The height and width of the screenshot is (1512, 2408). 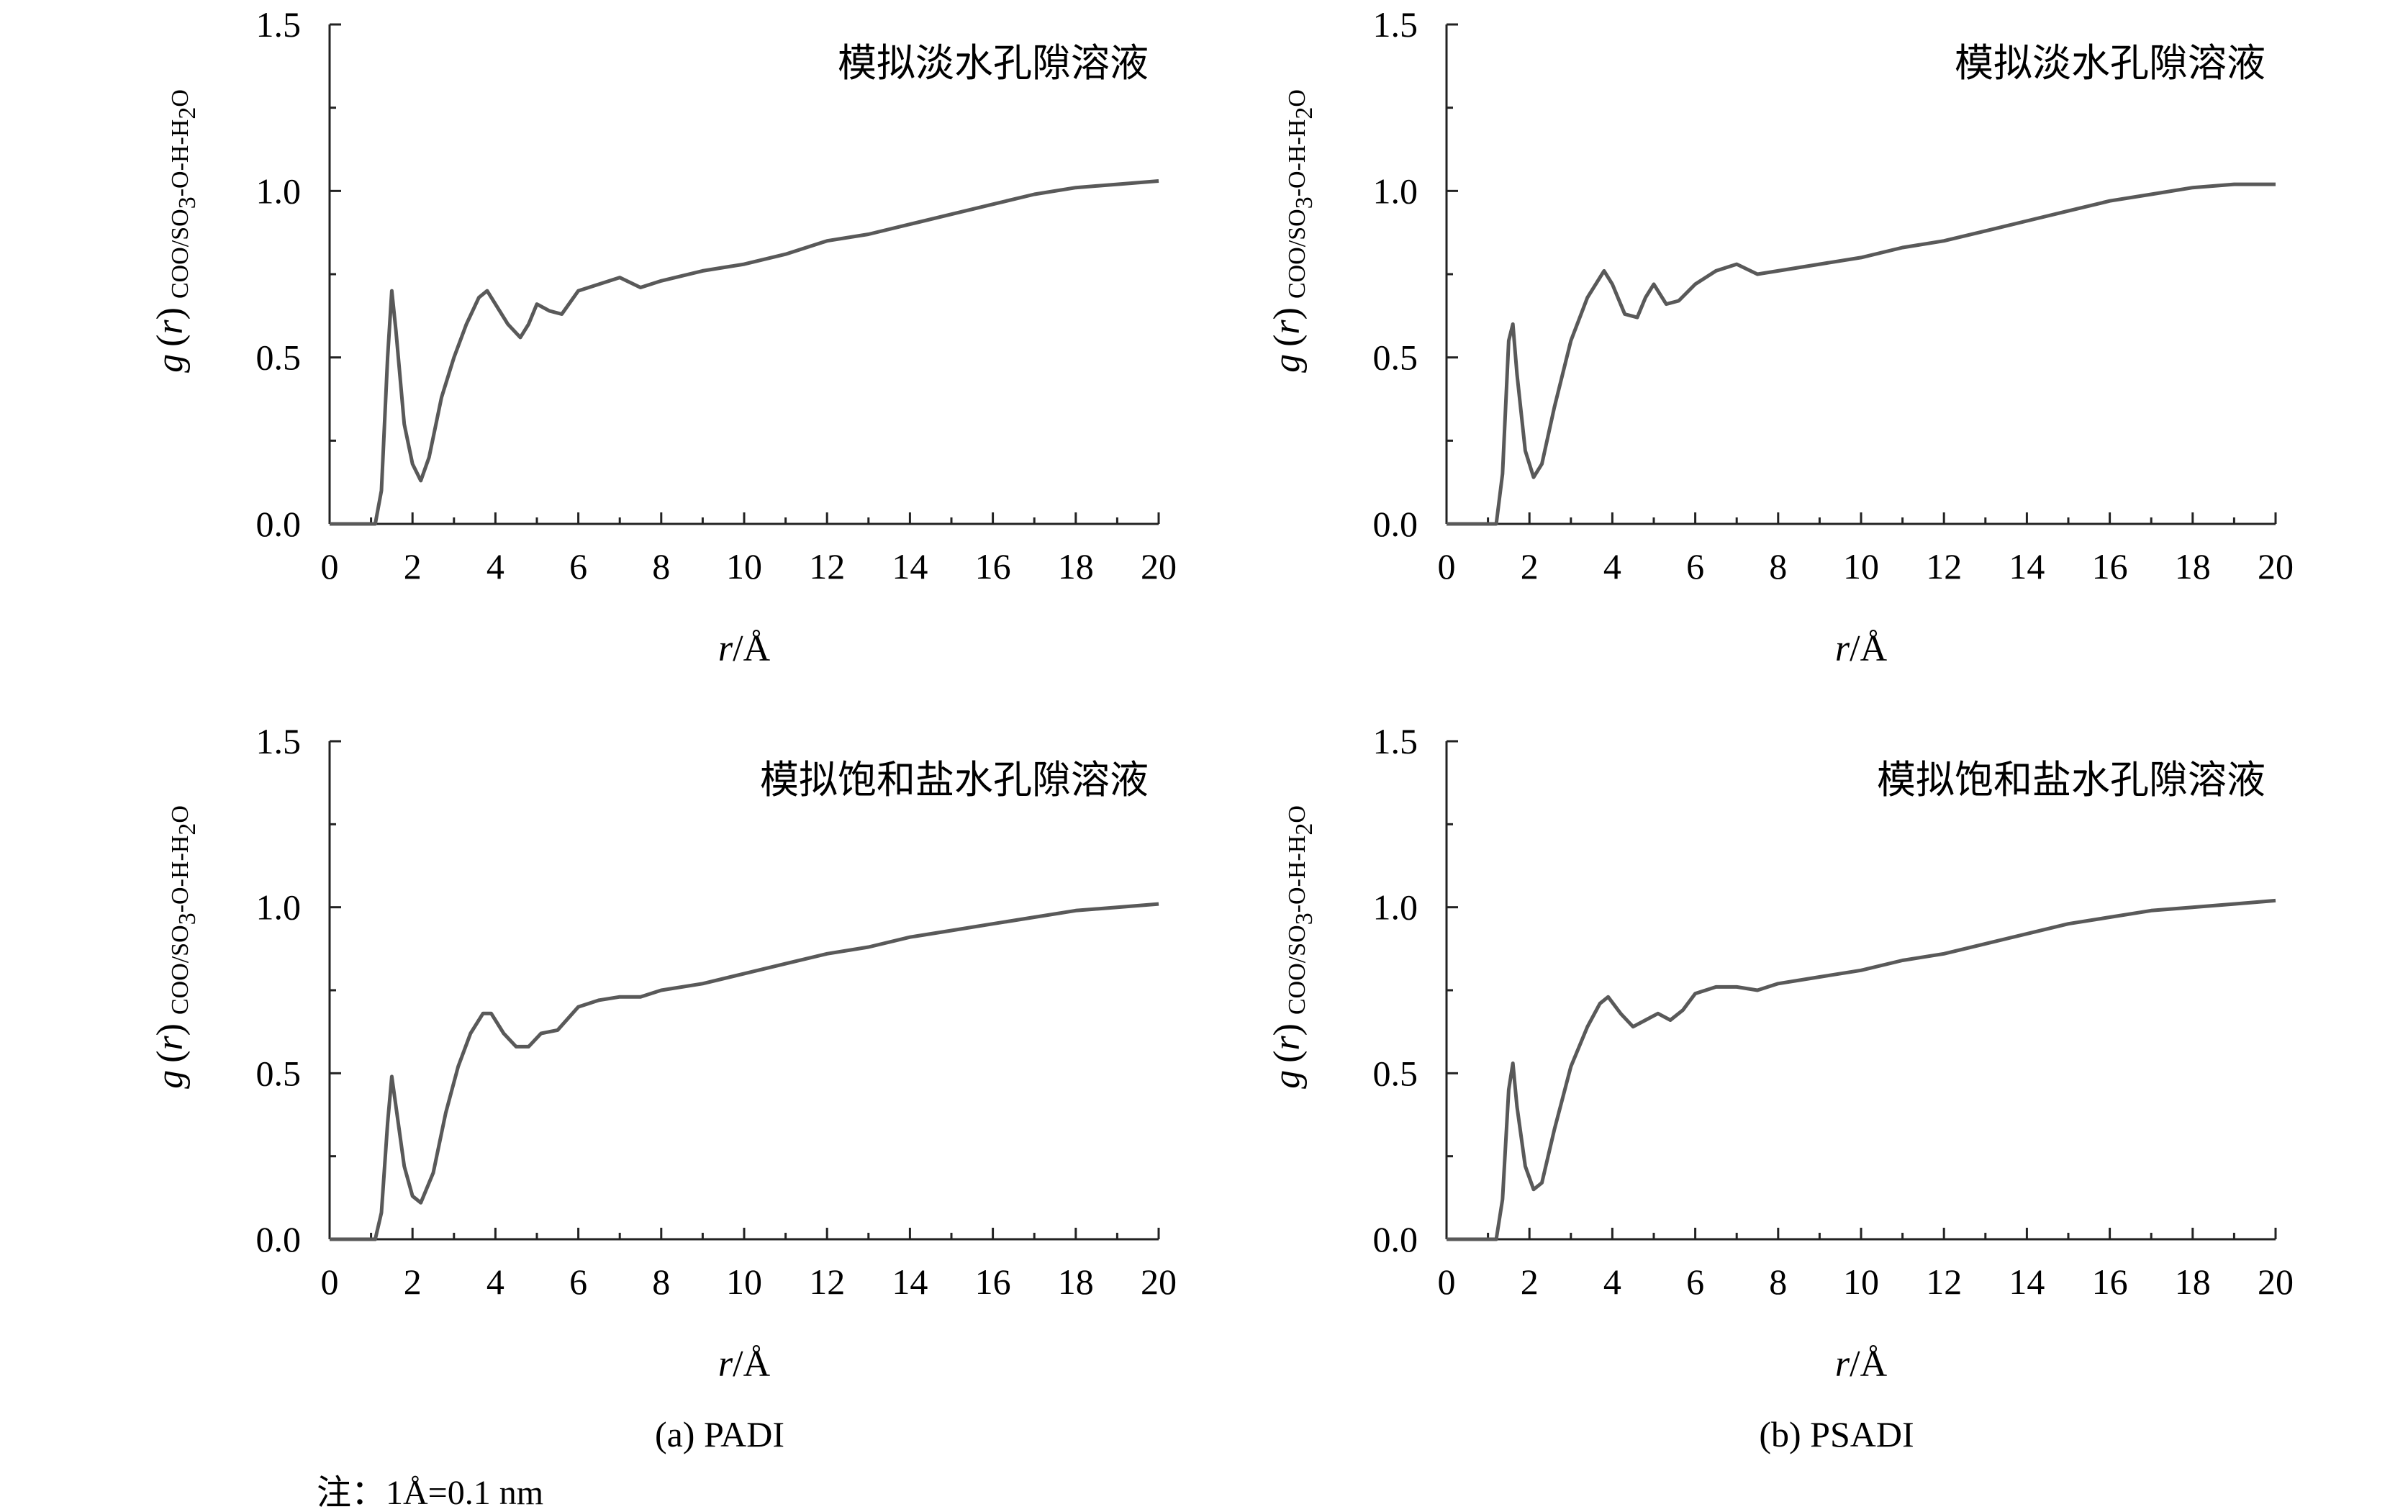 I want to click on caption-a: (a) PADI, so click(x=719, y=1434).